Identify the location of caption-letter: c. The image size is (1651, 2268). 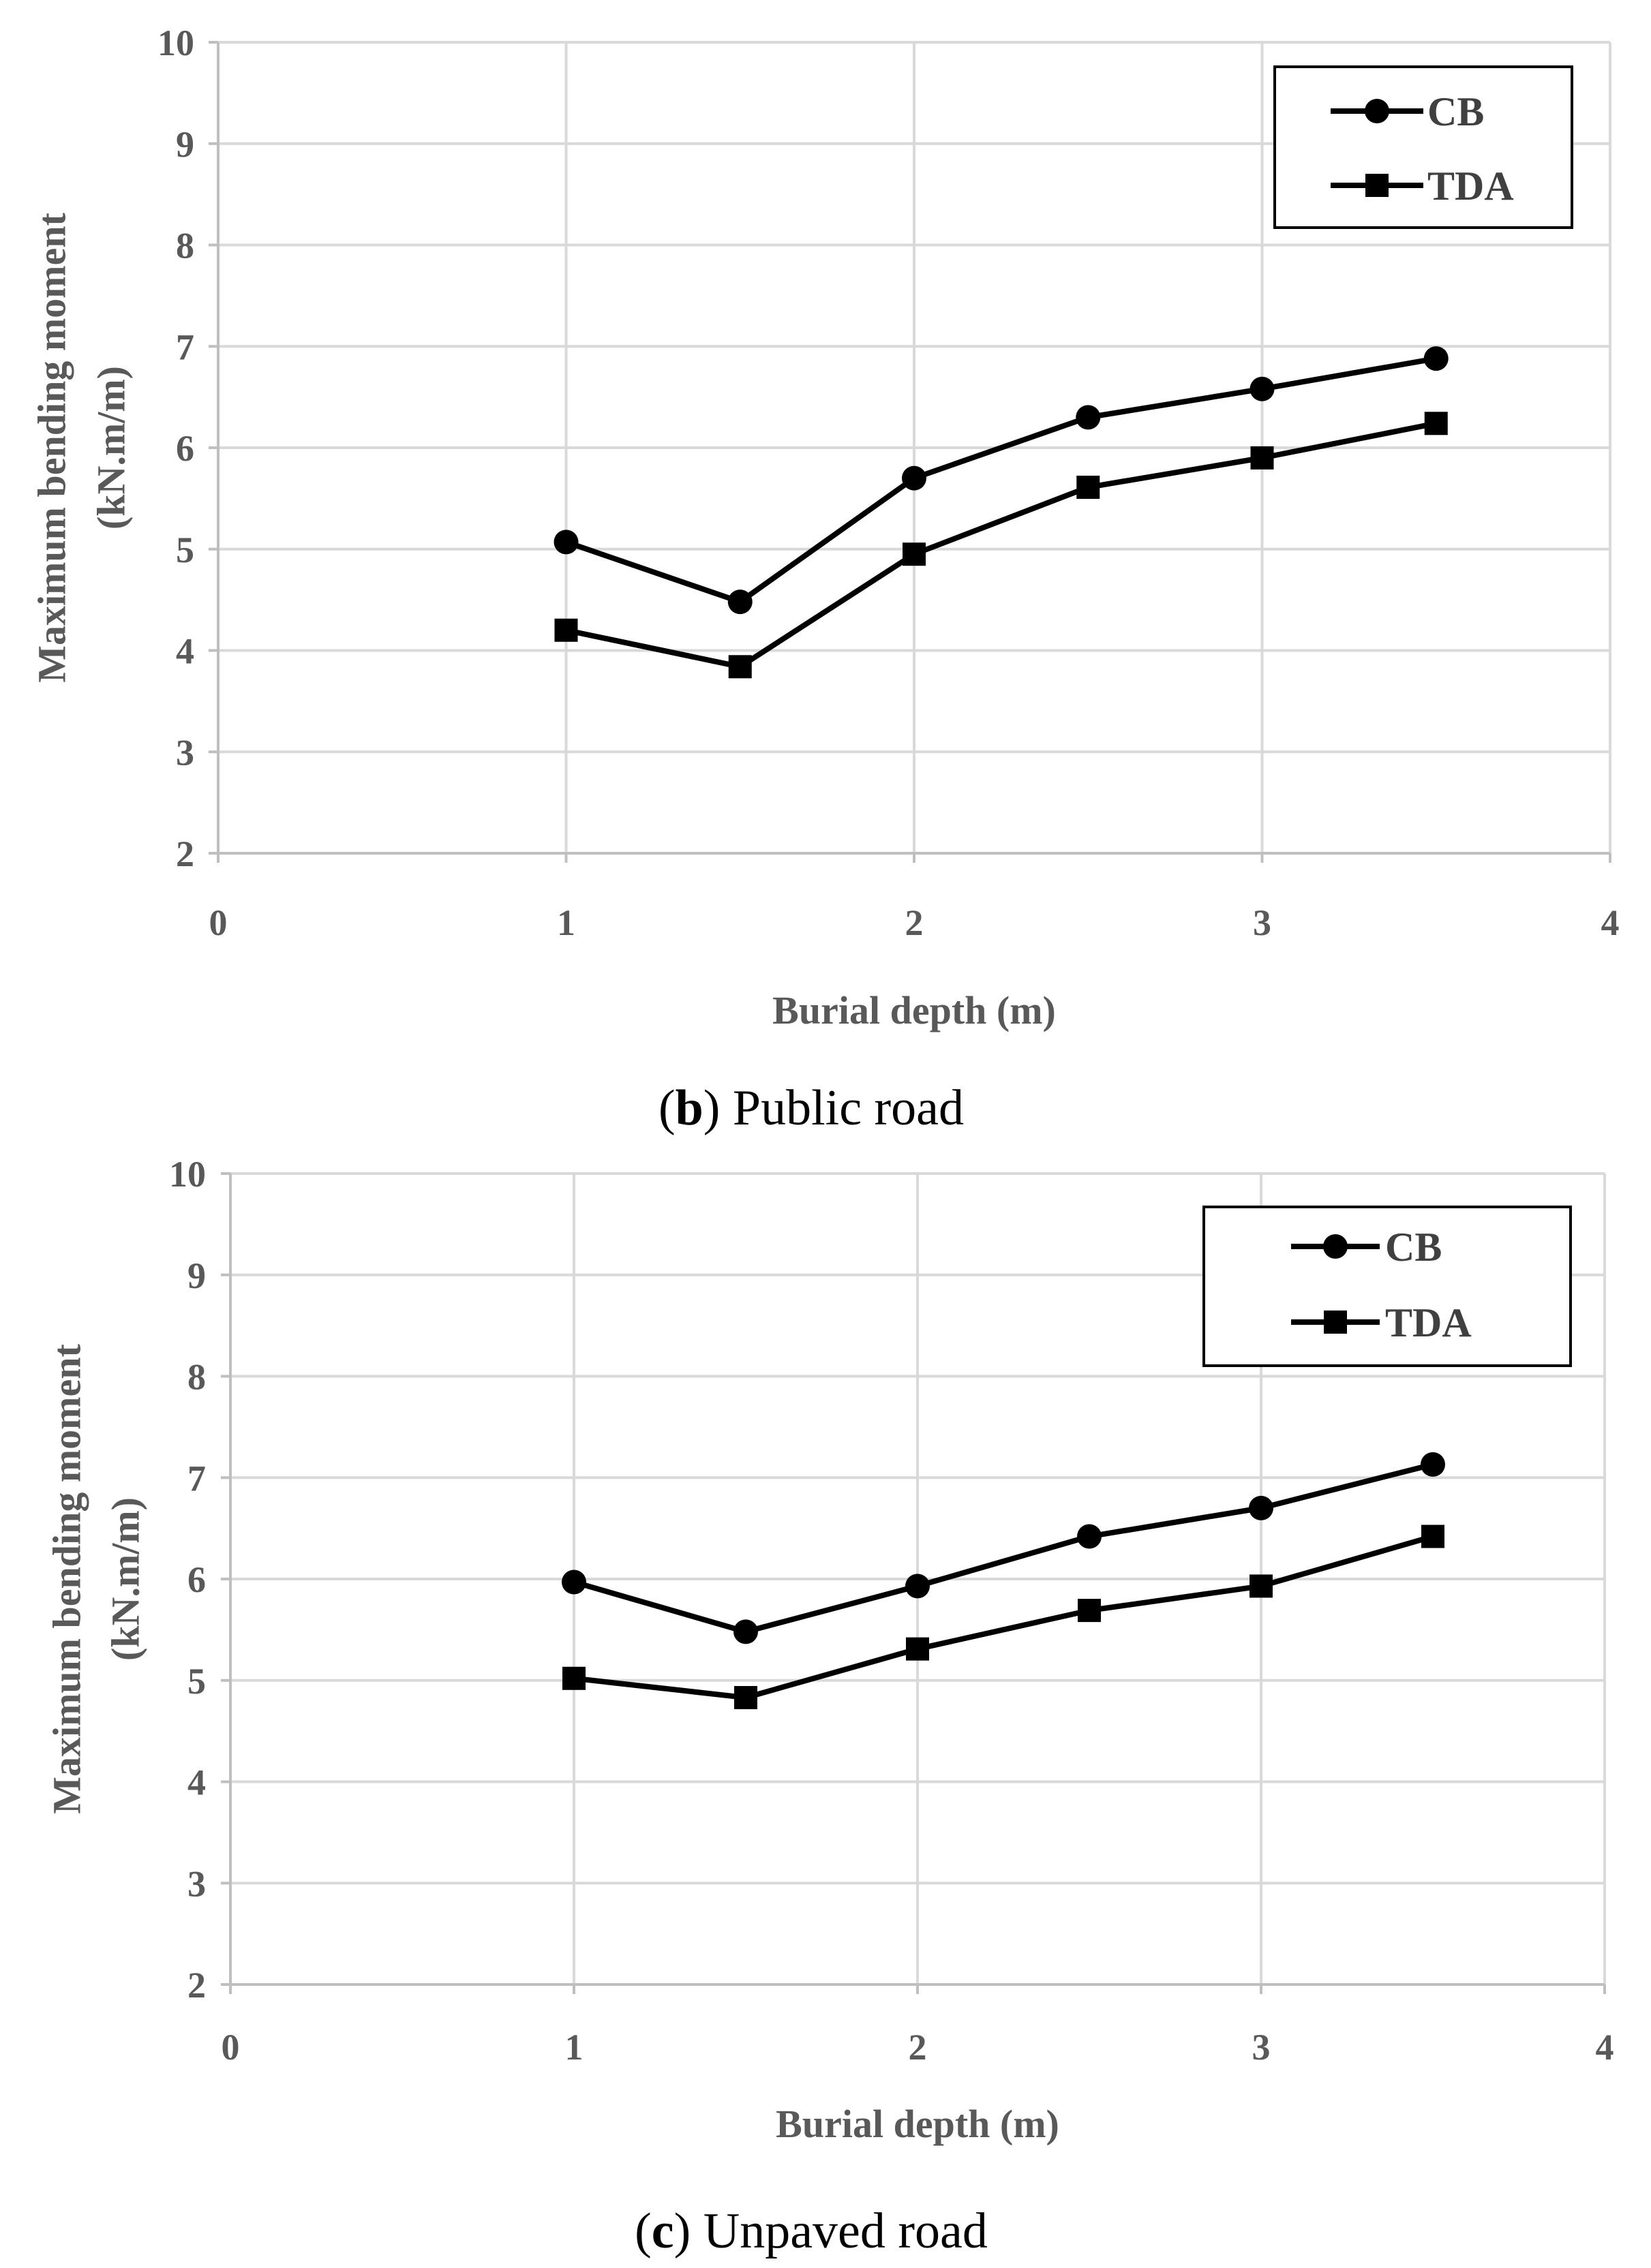
(663, 2231).